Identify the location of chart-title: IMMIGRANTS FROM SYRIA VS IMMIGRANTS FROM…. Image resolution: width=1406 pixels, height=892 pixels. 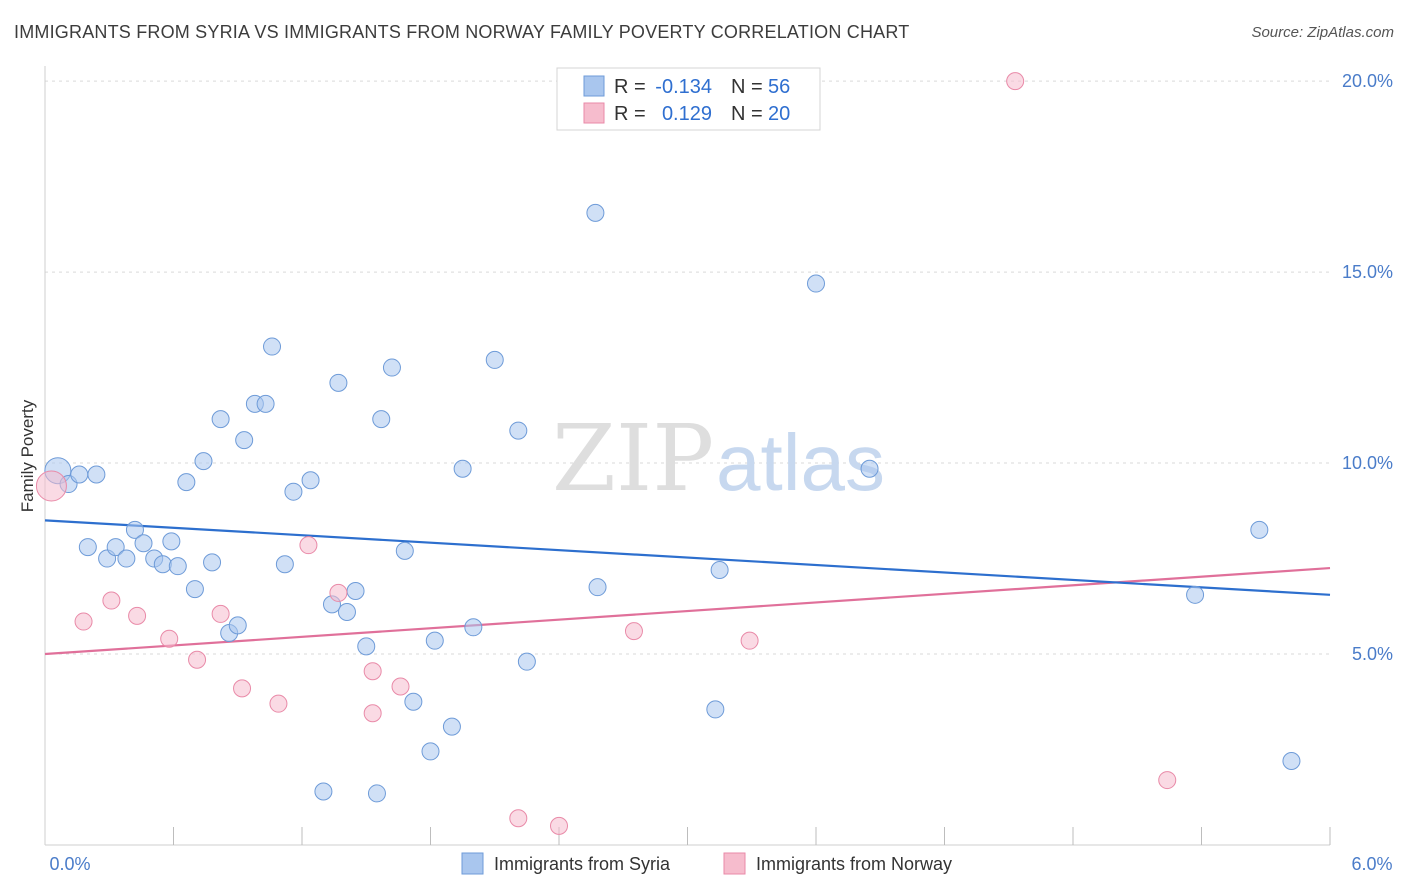
(462, 32).